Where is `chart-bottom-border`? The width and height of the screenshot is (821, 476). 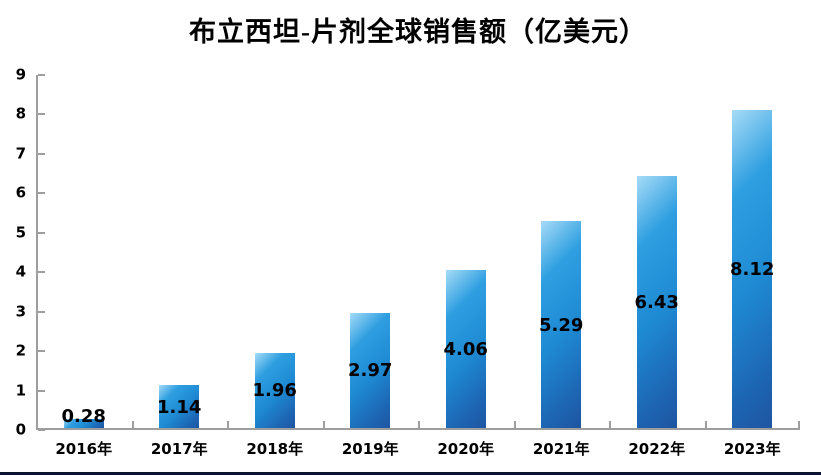 chart-bottom-border is located at coordinates (410, 473).